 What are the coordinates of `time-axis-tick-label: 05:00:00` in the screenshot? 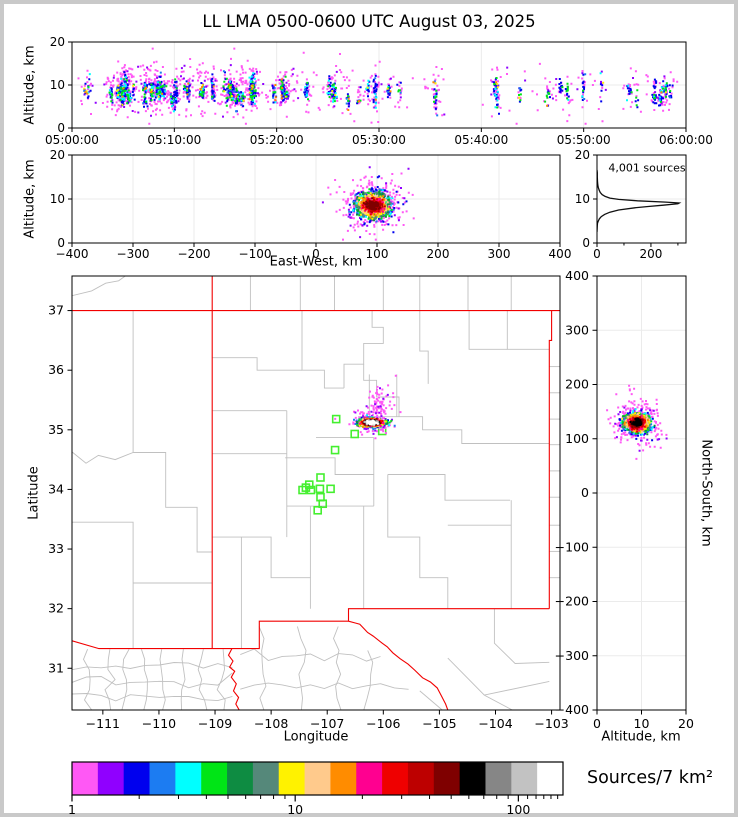 It's located at (72, 140).